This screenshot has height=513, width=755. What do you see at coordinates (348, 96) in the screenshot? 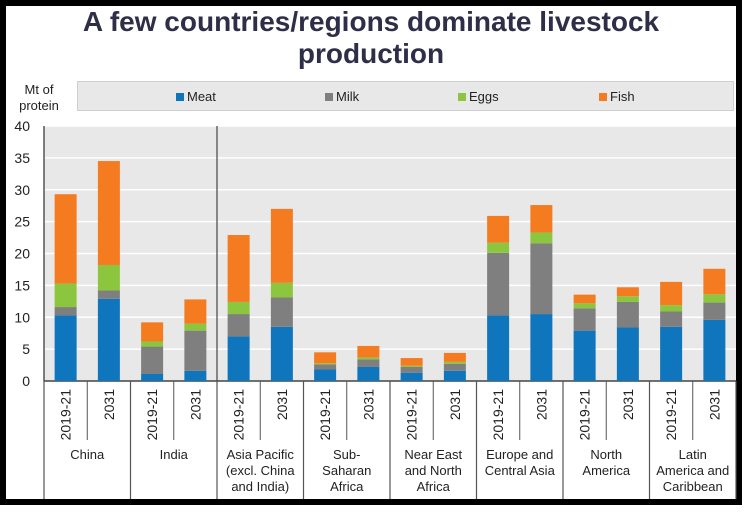
I see `legend-label-milk: Milk` at bounding box center [348, 96].